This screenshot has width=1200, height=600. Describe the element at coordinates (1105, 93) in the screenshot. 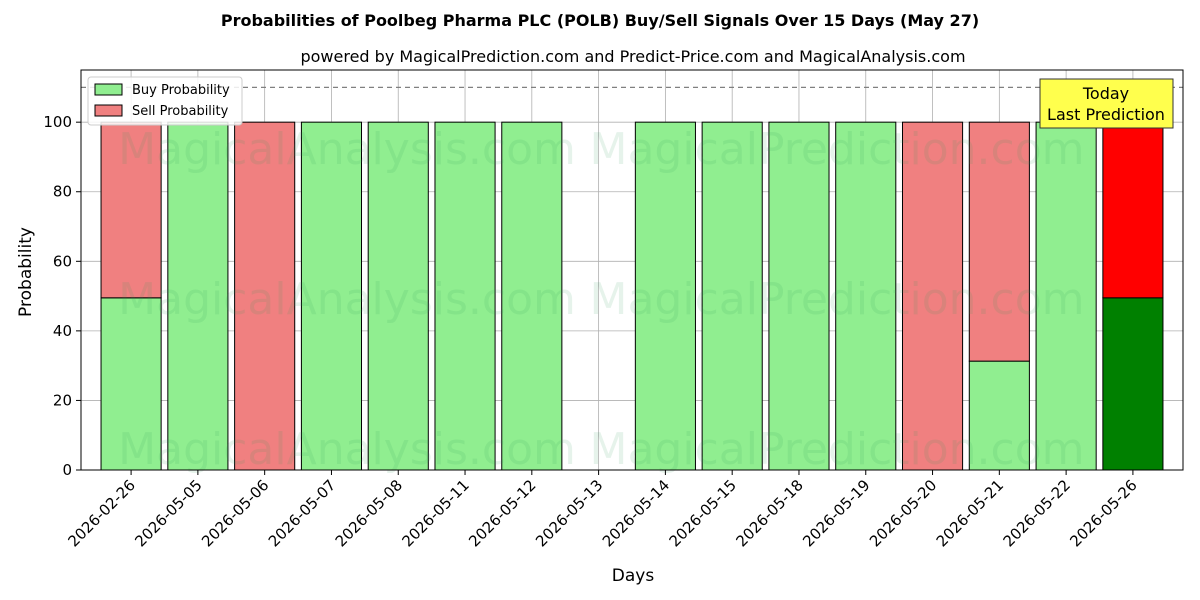

I see `annotation-line: Today` at that location.